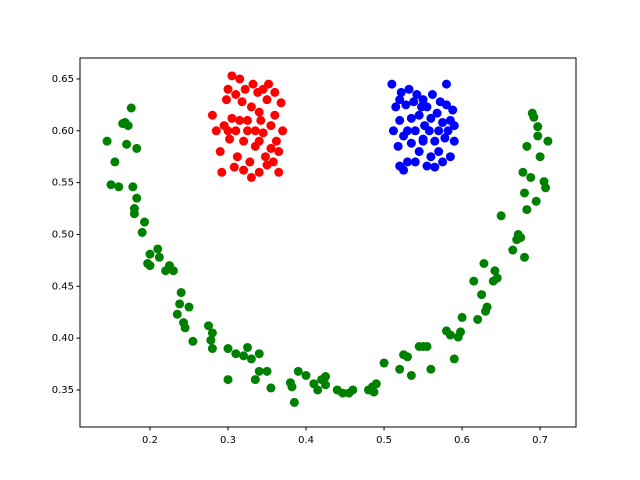 The width and height of the screenshot is (640, 480). Describe the element at coordinates (63, 79) in the screenshot. I see `y-tick-label: 0.65` at that location.